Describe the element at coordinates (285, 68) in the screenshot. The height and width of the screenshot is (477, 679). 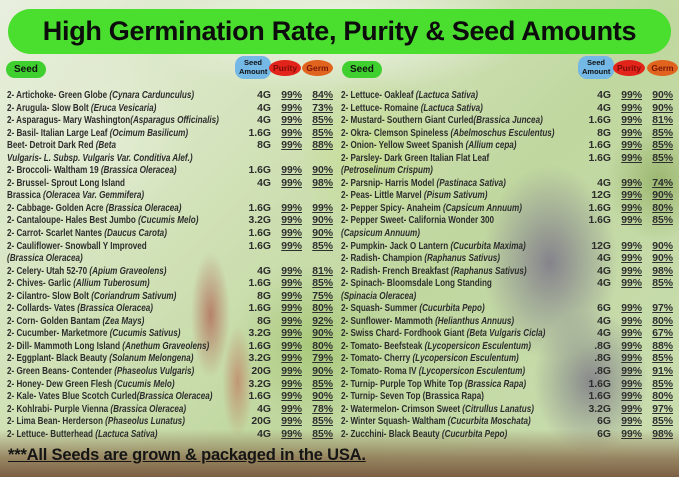
I see `purity-column-badge: Purity` at that location.